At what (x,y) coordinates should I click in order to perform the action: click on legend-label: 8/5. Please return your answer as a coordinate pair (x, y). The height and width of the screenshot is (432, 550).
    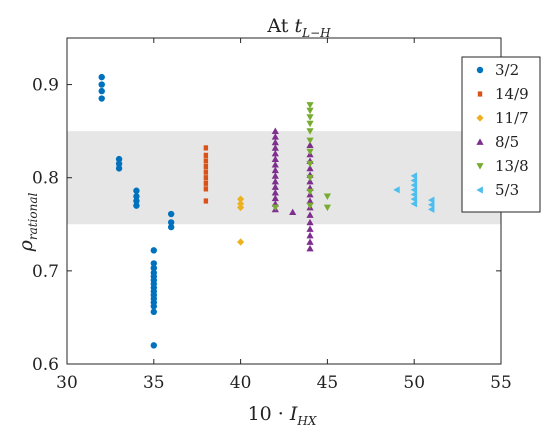
    Looking at the image, I should click on (507, 142).